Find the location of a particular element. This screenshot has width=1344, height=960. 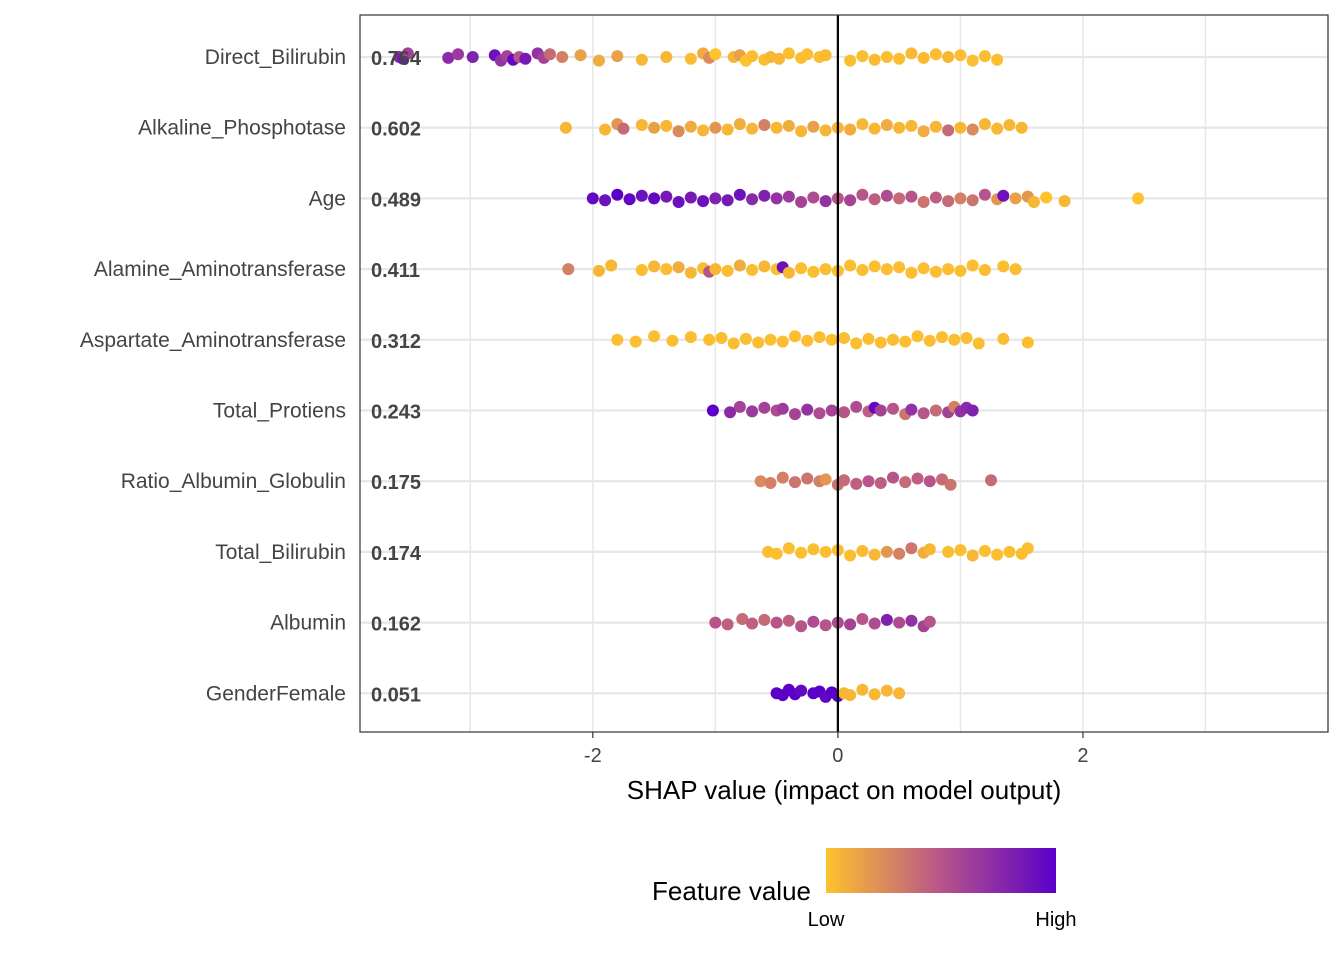

importance-label: 0.051 is located at coordinates (396, 695).